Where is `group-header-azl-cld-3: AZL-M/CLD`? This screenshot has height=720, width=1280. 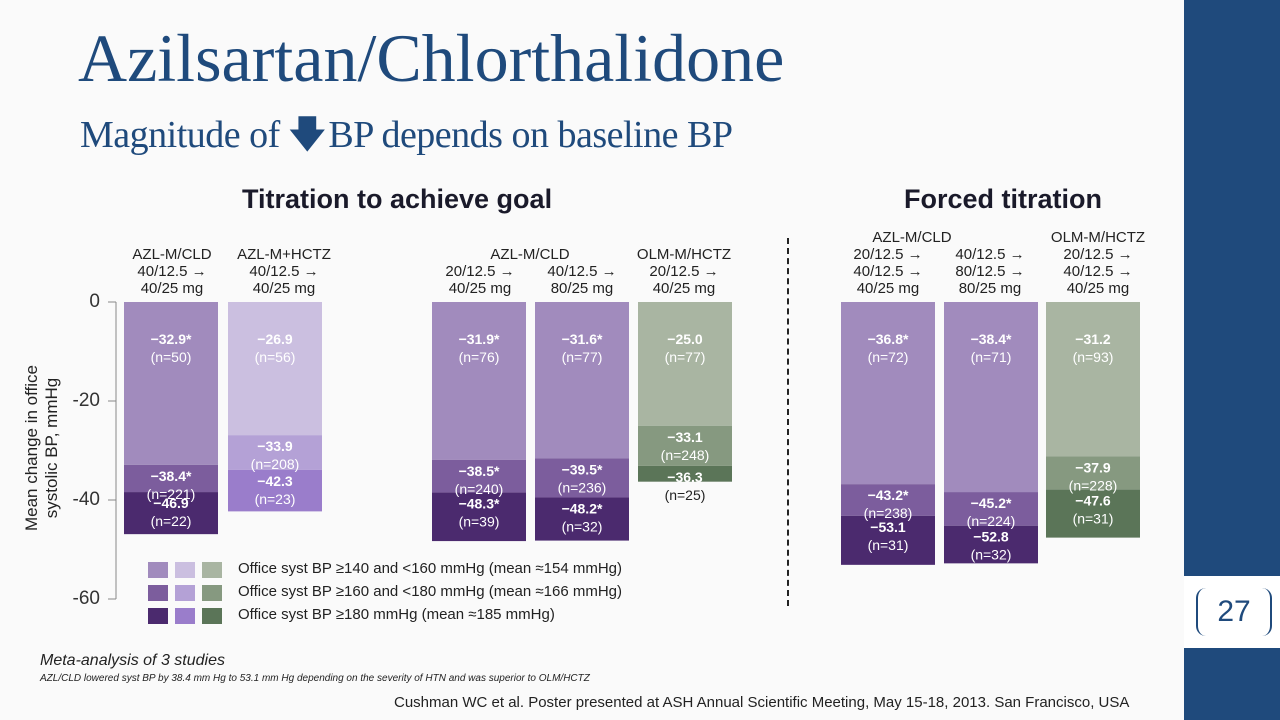 group-header-azl-cld-3: AZL-M/CLD is located at coordinates (912, 237).